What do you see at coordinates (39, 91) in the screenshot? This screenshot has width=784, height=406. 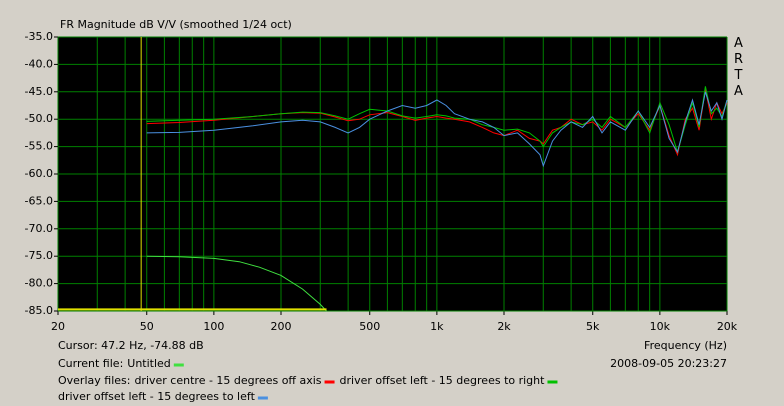 I see `y-tick-label: -45.0` at bounding box center [39, 91].